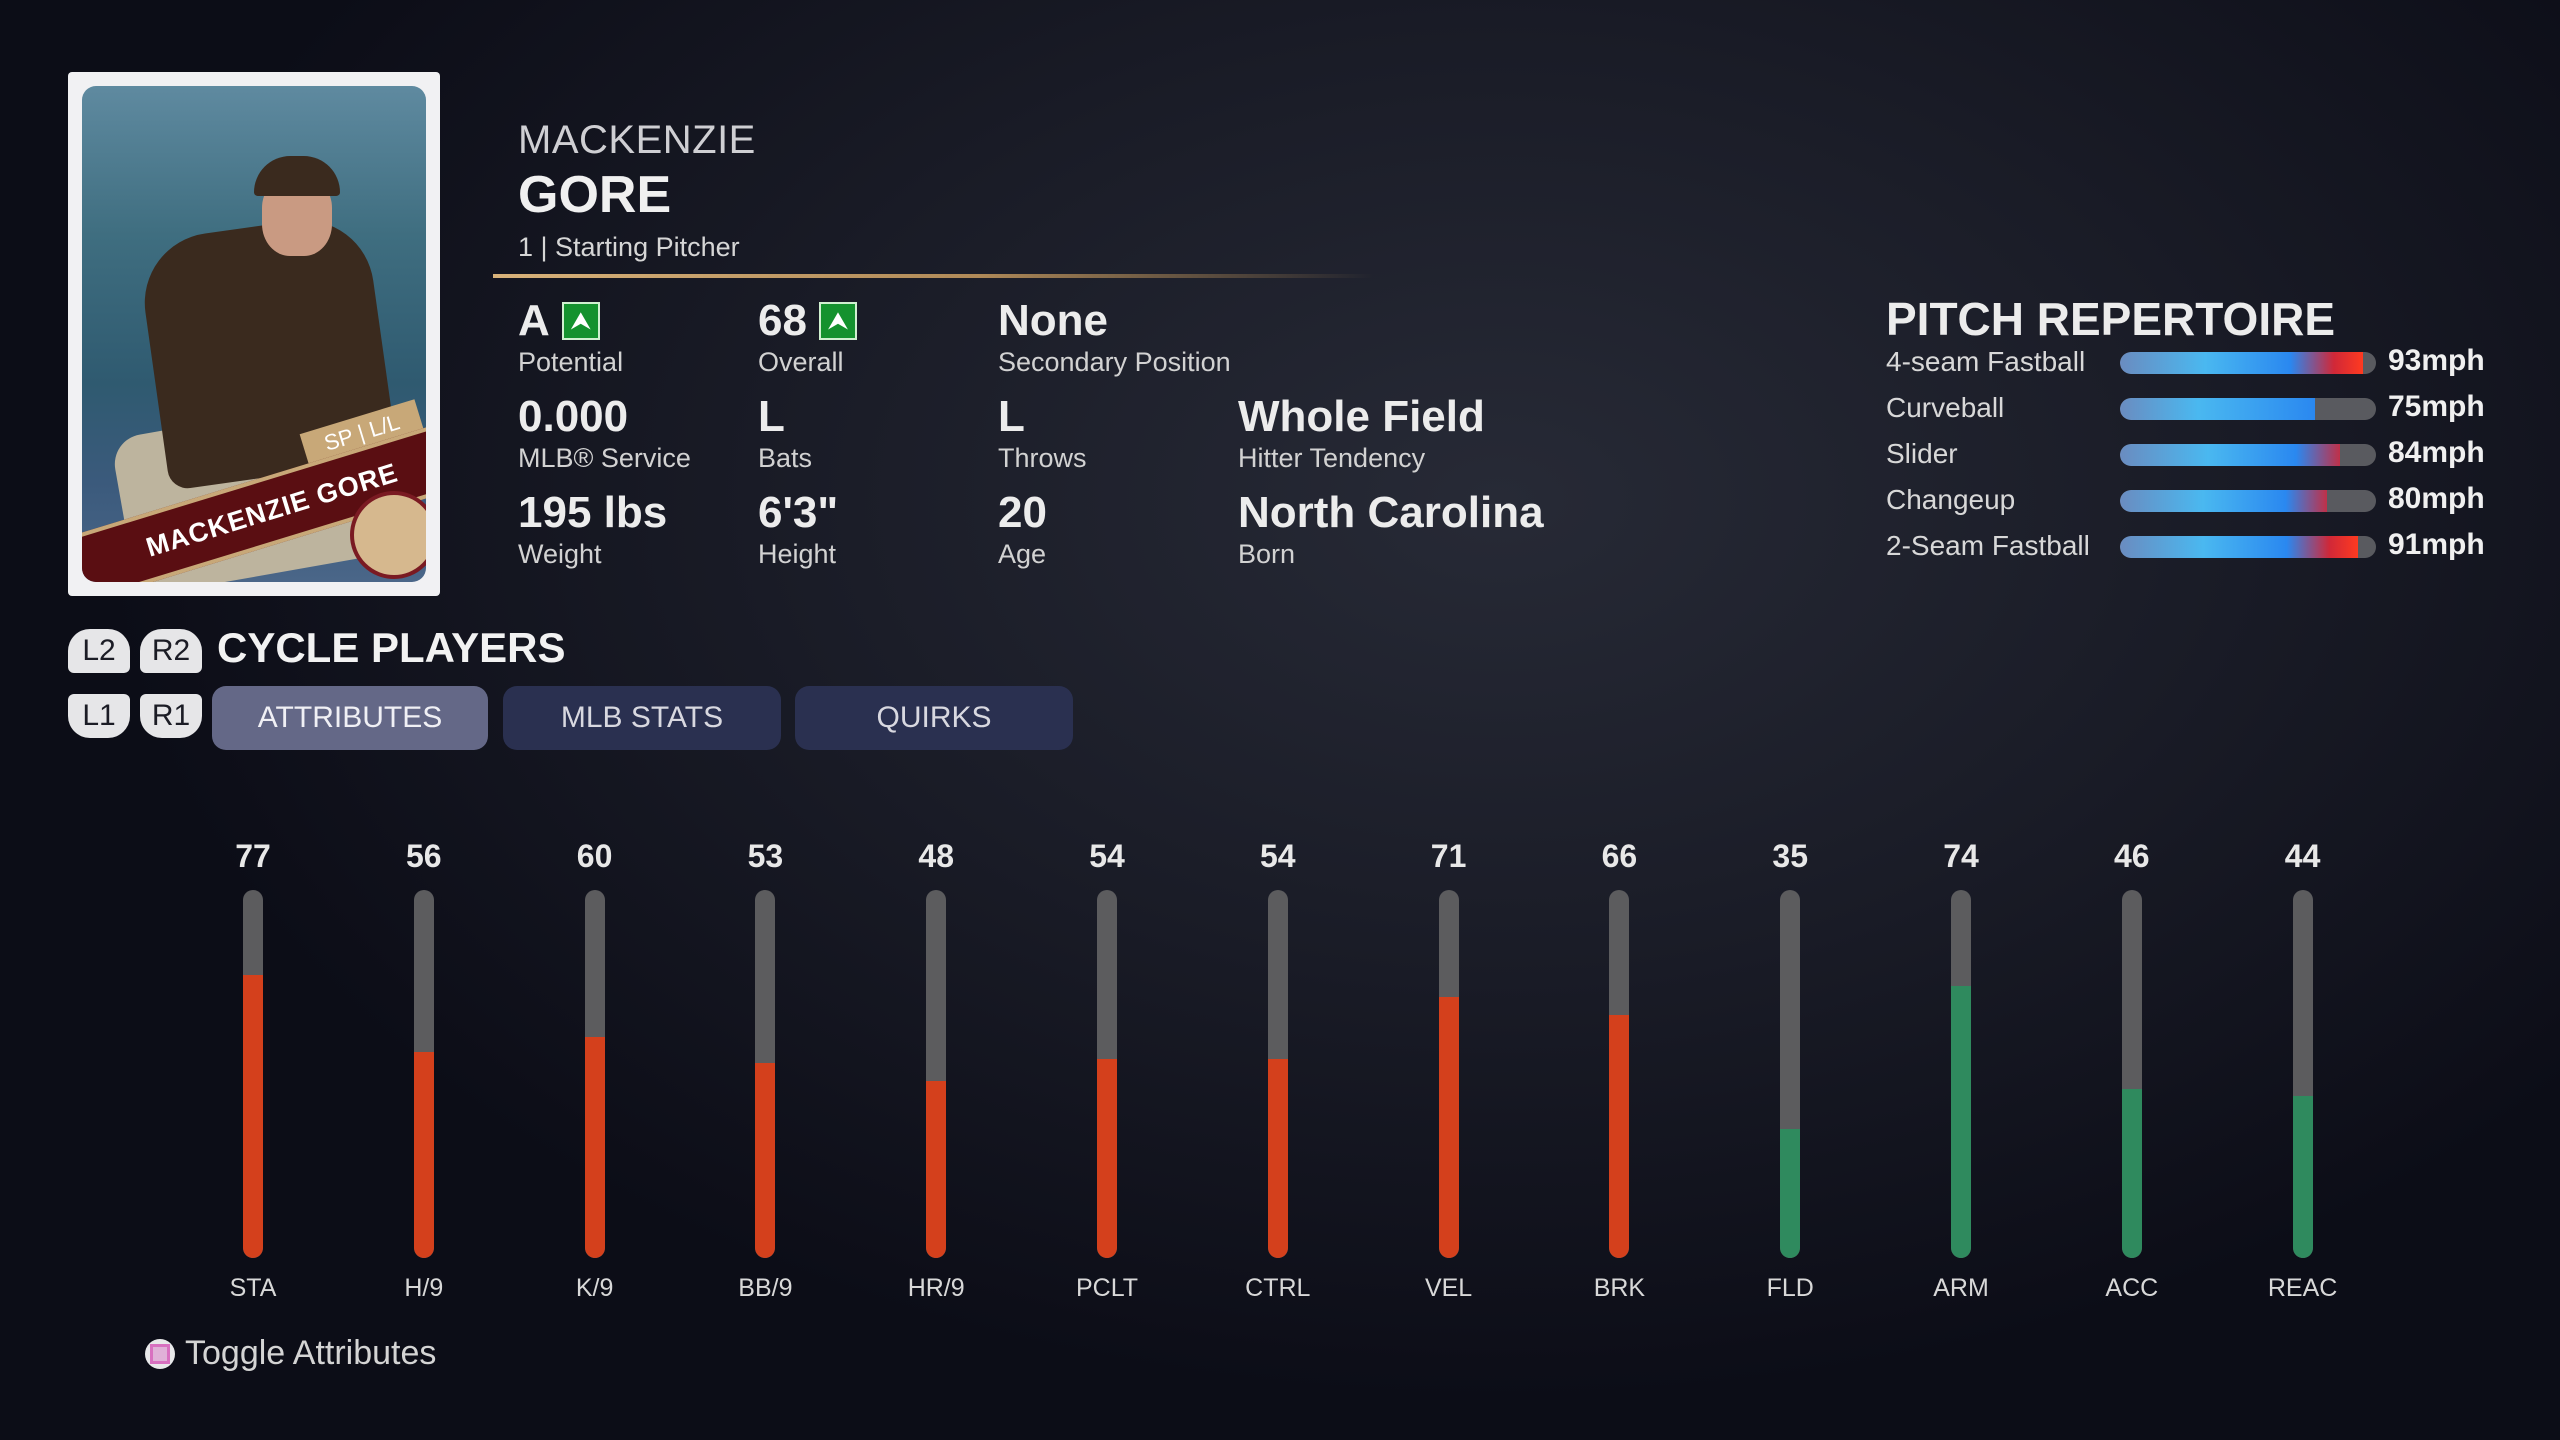  What do you see at coordinates (801, 362) in the screenshot?
I see `stat-label: Overall` at bounding box center [801, 362].